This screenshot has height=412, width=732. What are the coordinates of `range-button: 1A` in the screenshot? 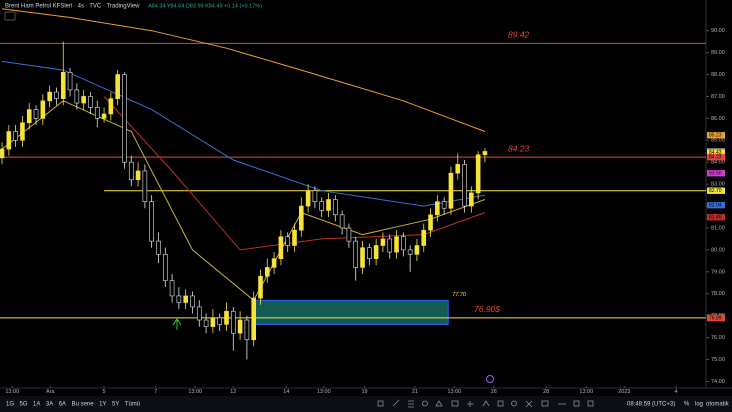 It's located at (36, 405).